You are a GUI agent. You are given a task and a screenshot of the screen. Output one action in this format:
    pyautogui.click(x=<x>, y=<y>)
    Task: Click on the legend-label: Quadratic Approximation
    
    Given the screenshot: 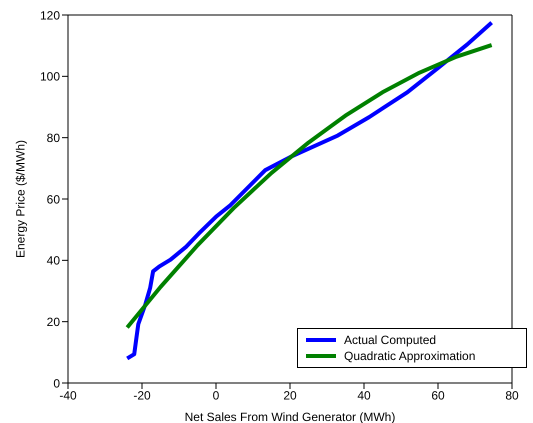 What is the action you would take?
    pyautogui.click(x=410, y=356)
    